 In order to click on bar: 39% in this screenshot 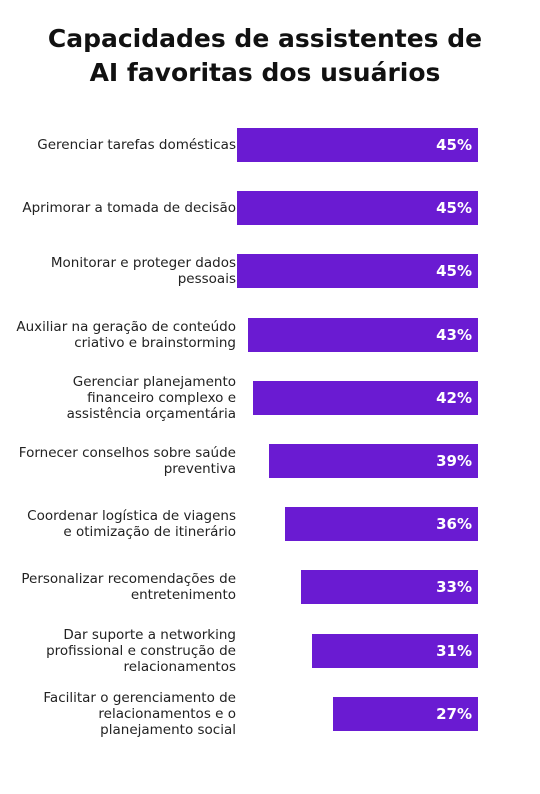, I will do `click(373, 461)`.